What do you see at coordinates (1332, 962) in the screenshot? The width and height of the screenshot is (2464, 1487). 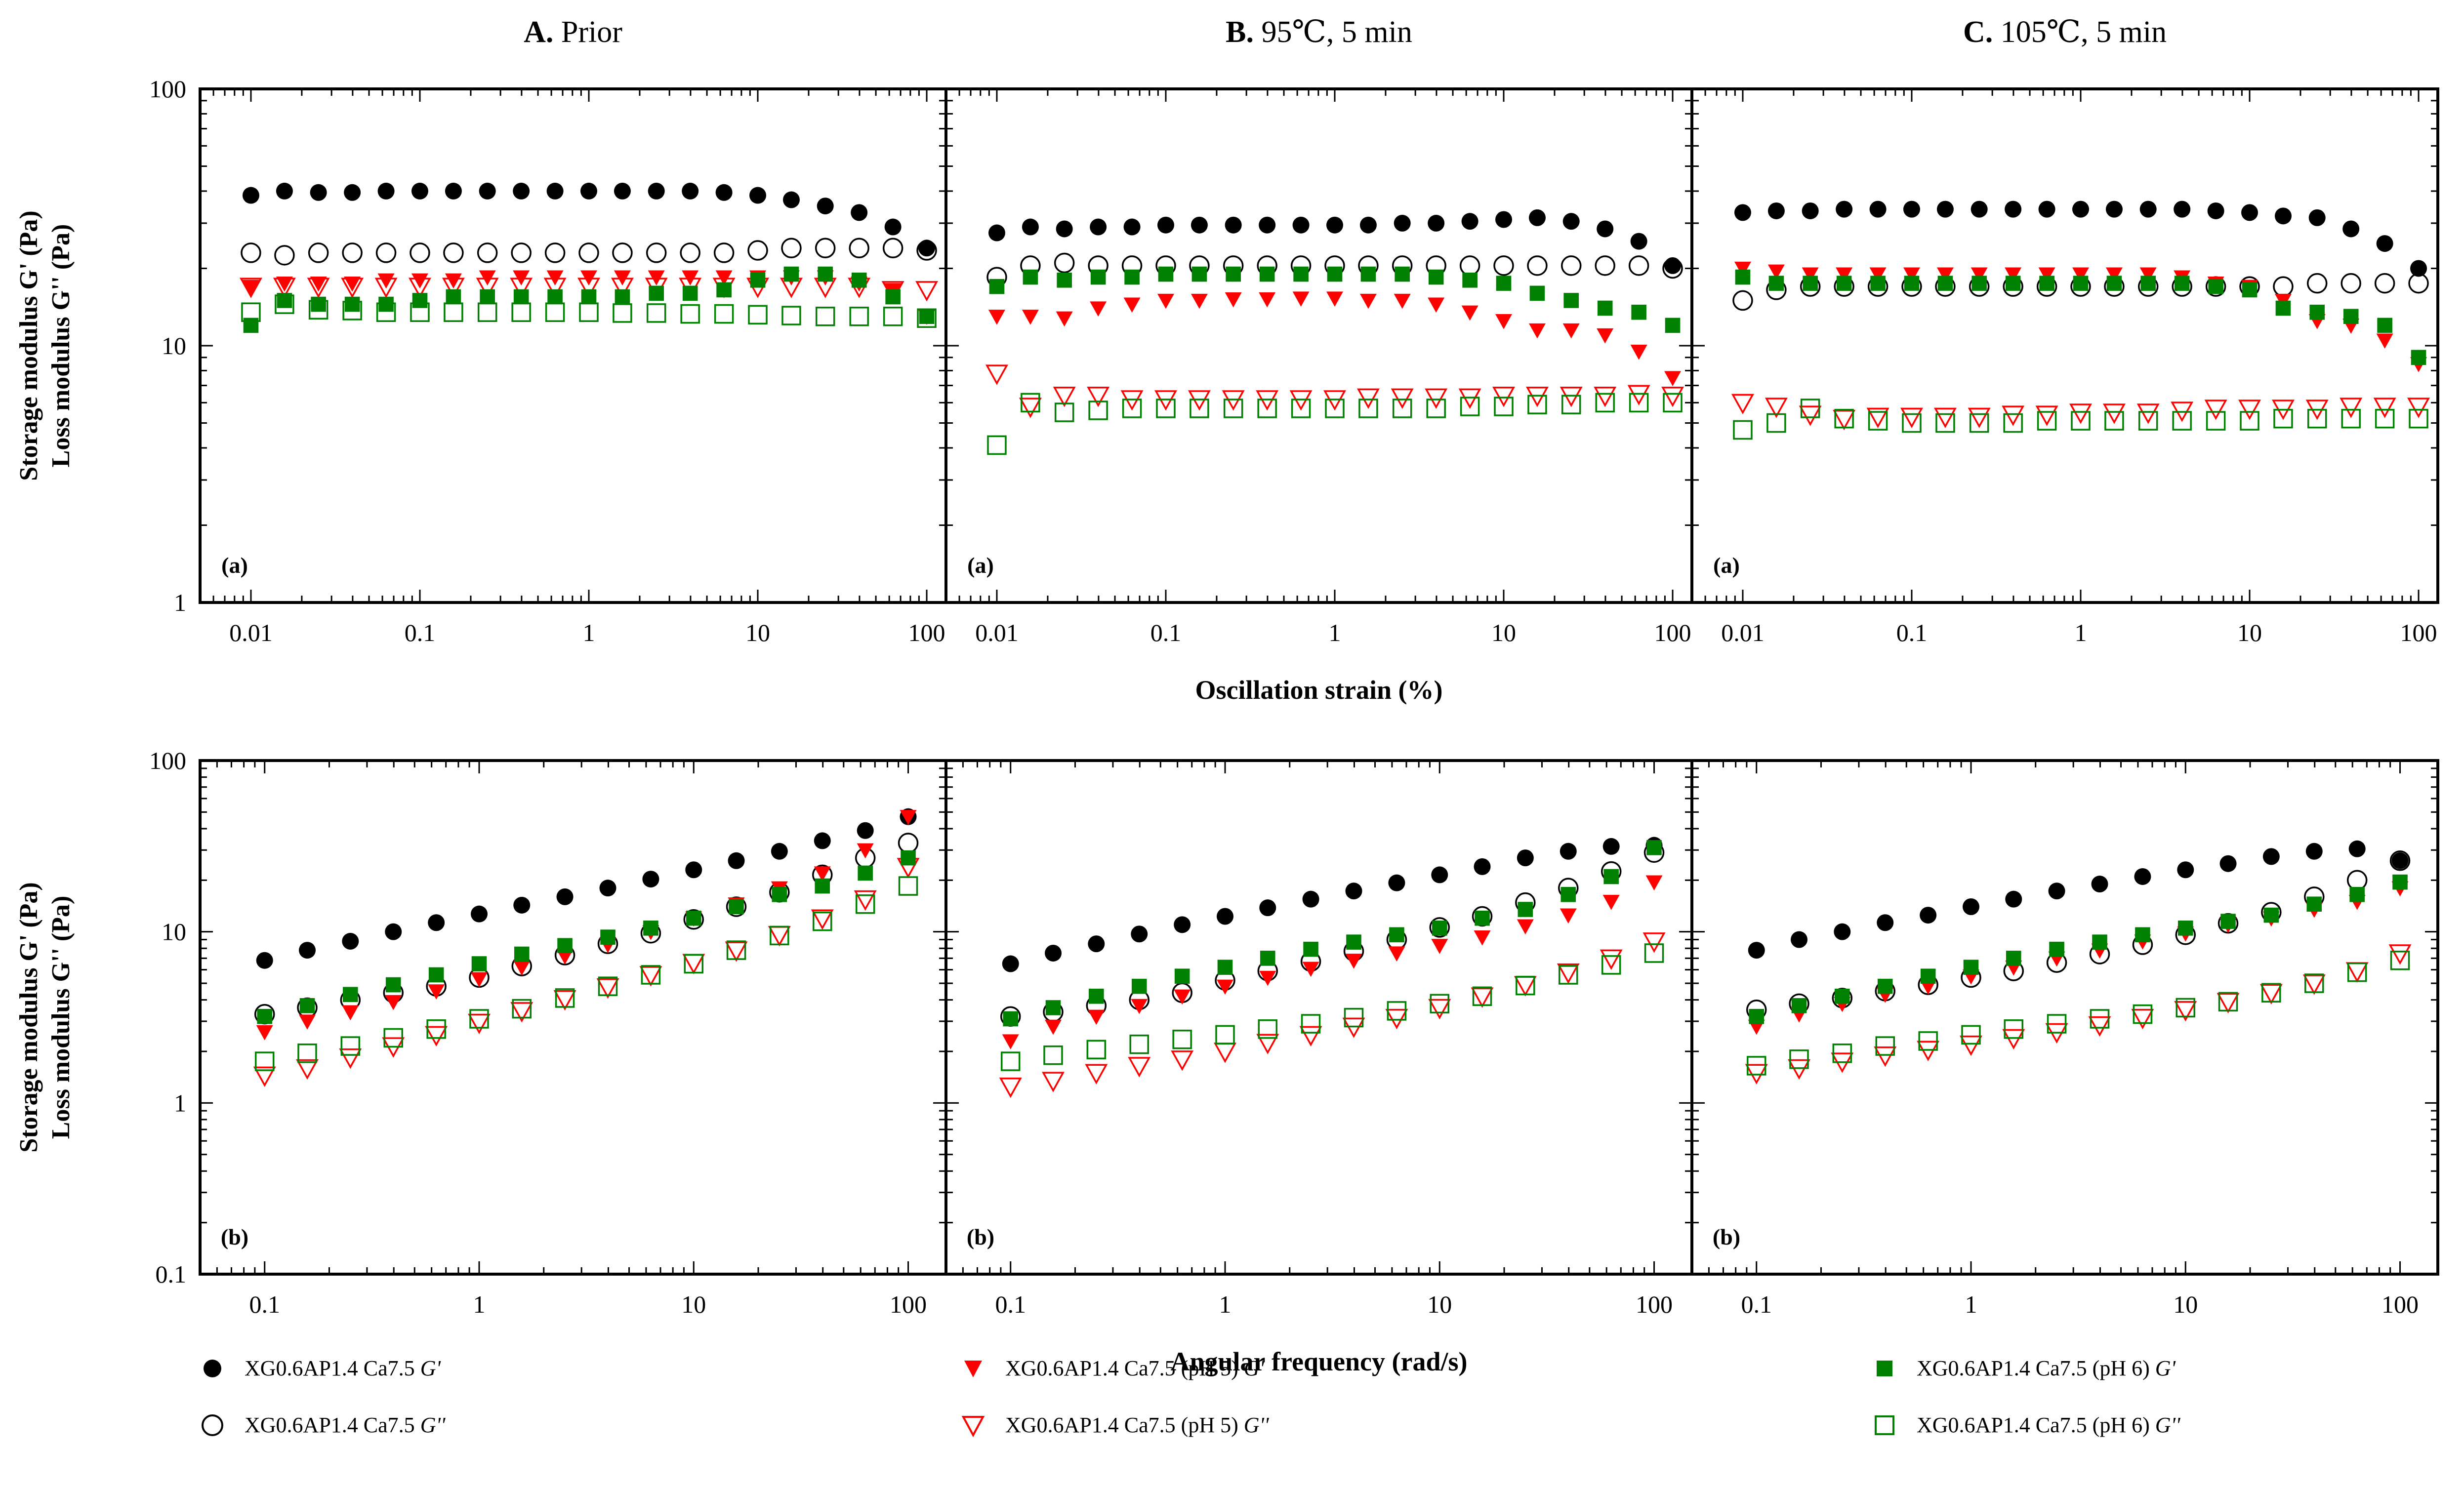 I see `series-pH5_Gp` at bounding box center [1332, 962].